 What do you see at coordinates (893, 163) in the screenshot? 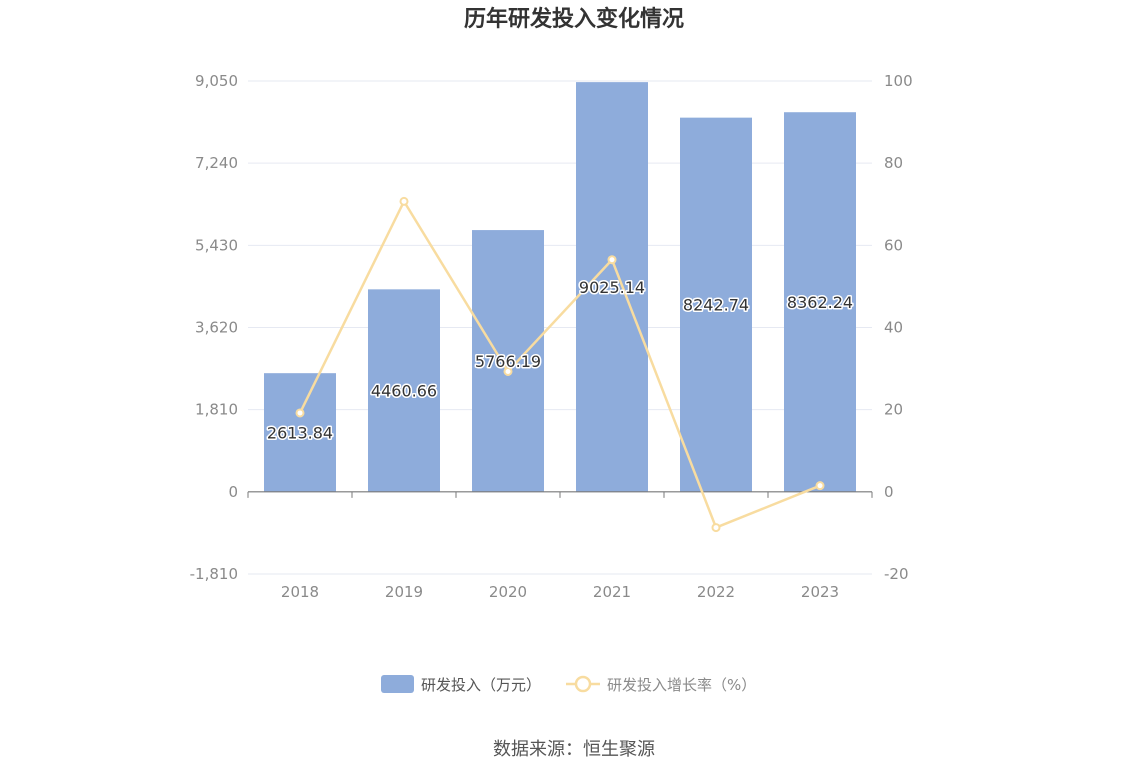
I see `y-right-tick-label: 80` at bounding box center [893, 163].